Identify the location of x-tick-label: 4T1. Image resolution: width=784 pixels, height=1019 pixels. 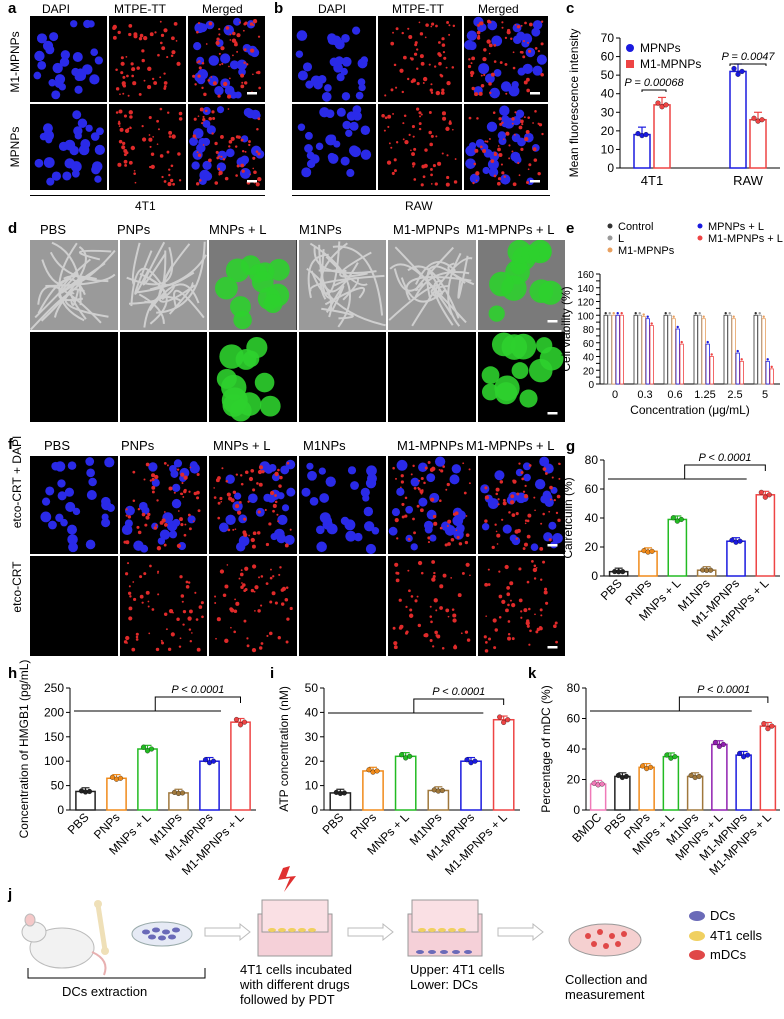
(652, 180).